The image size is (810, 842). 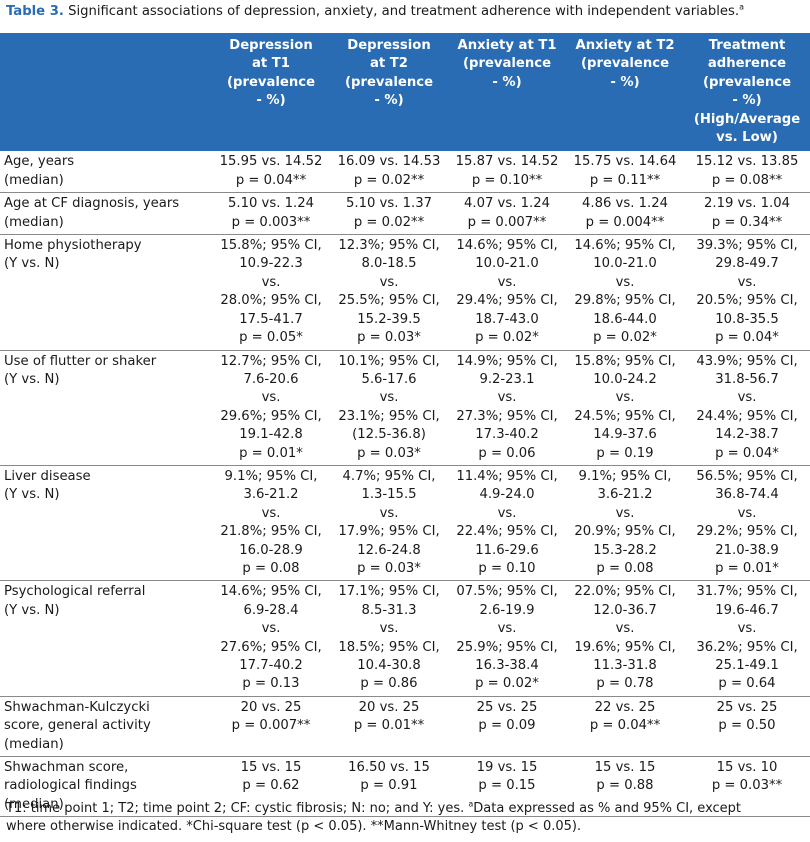 I want to click on cell-line: p = 0.62, so click(x=271, y=786).